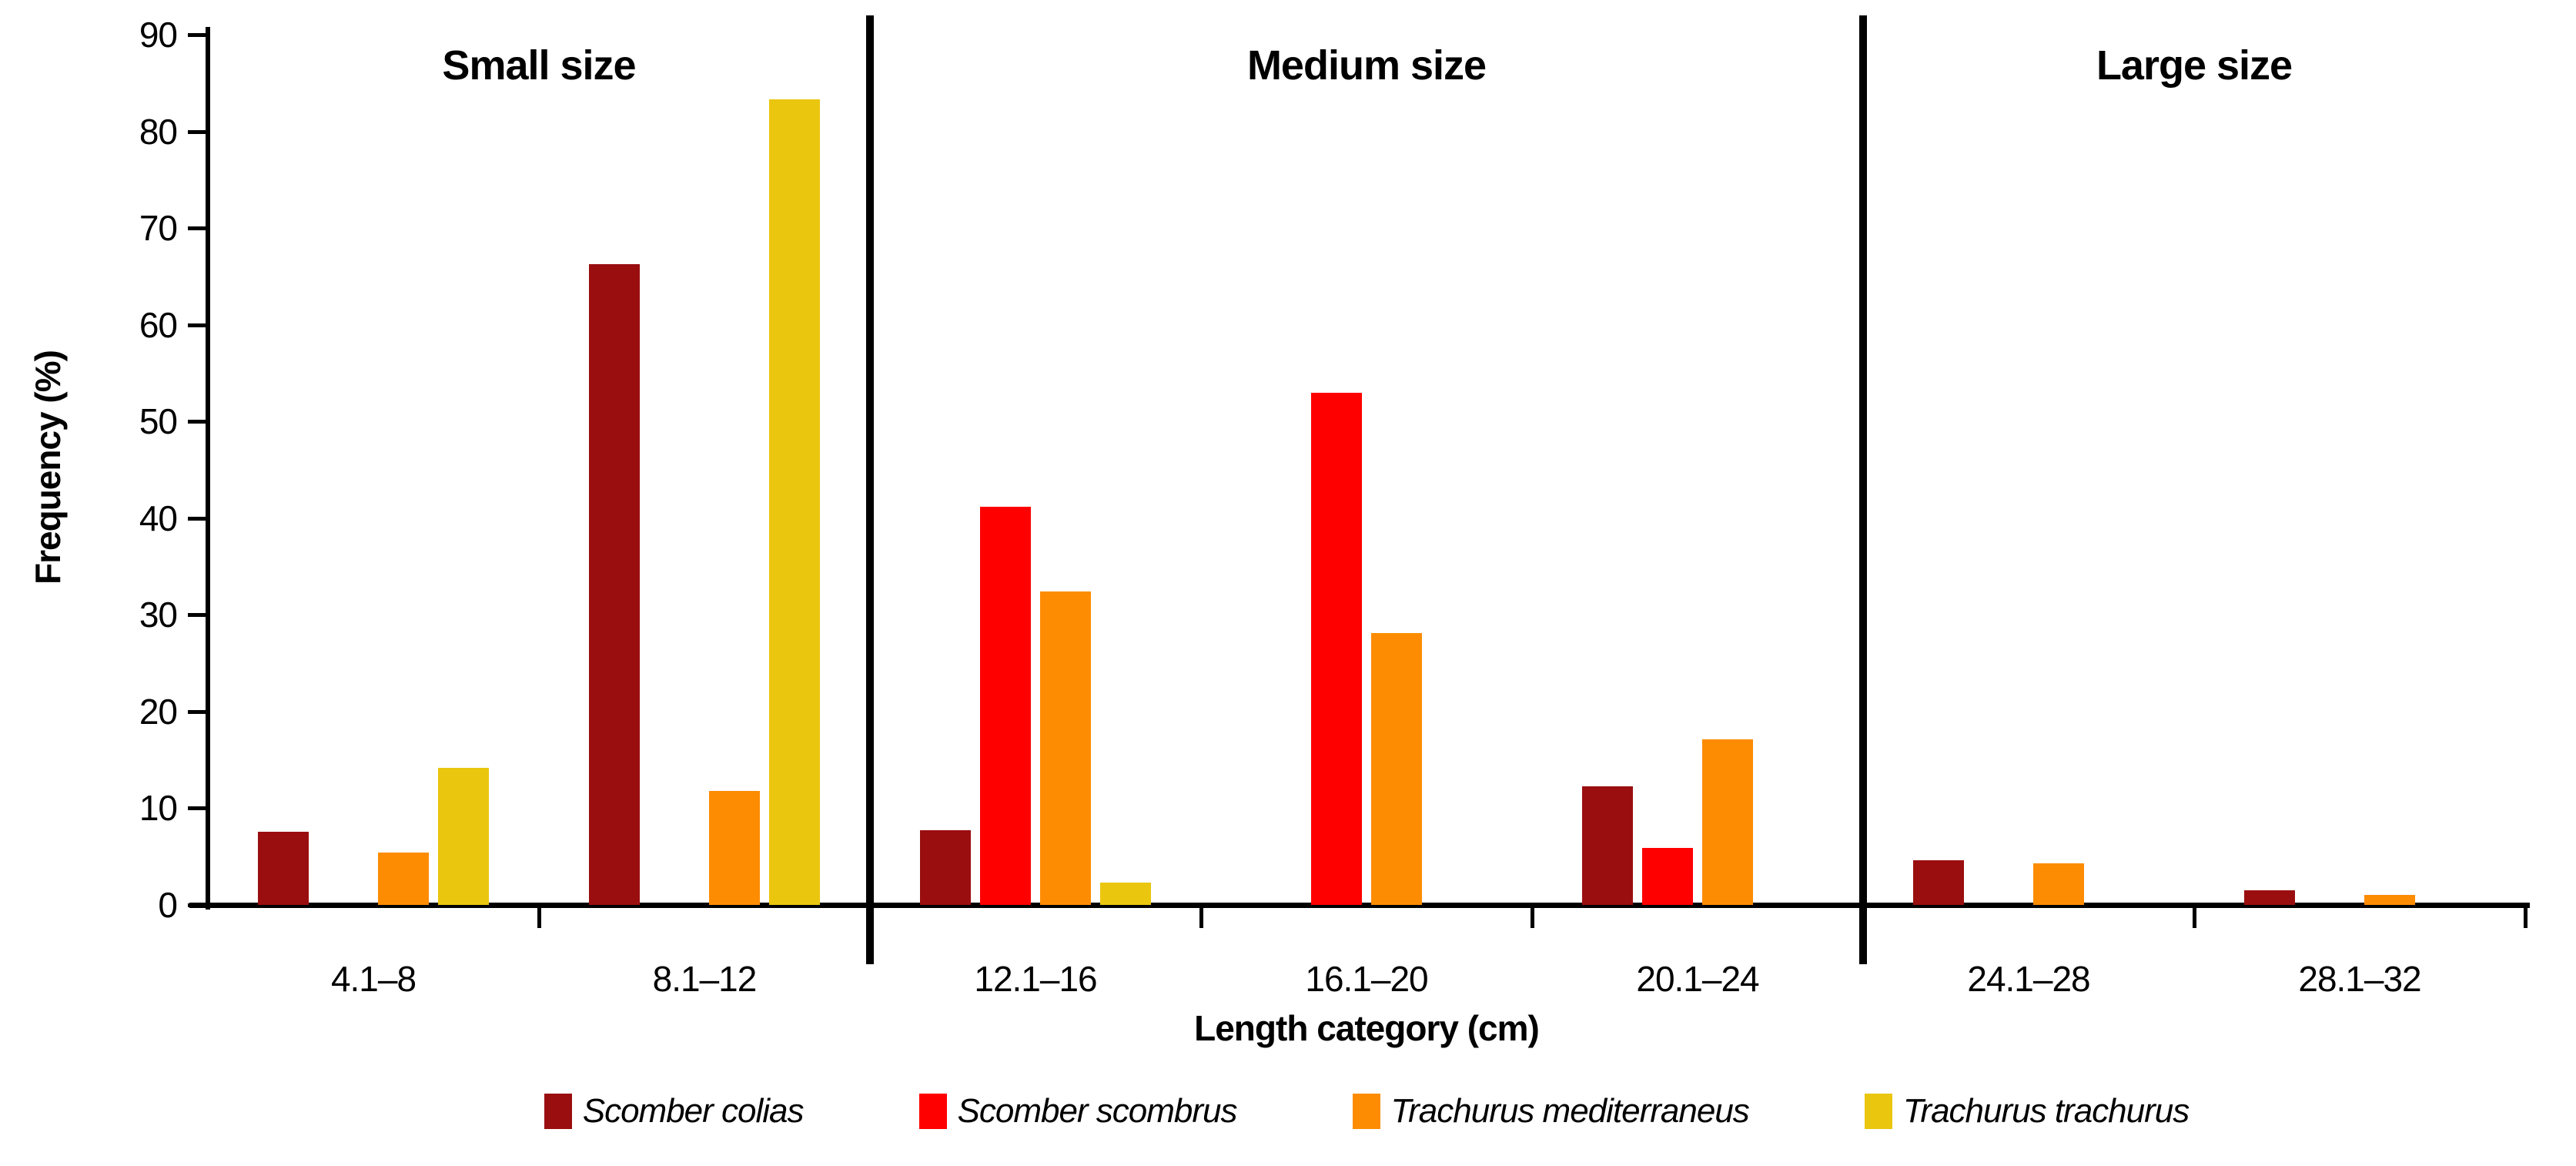 This screenshot has width=2576, height=1166. I want to click on y-tick-label: 30, so click(159, 615).